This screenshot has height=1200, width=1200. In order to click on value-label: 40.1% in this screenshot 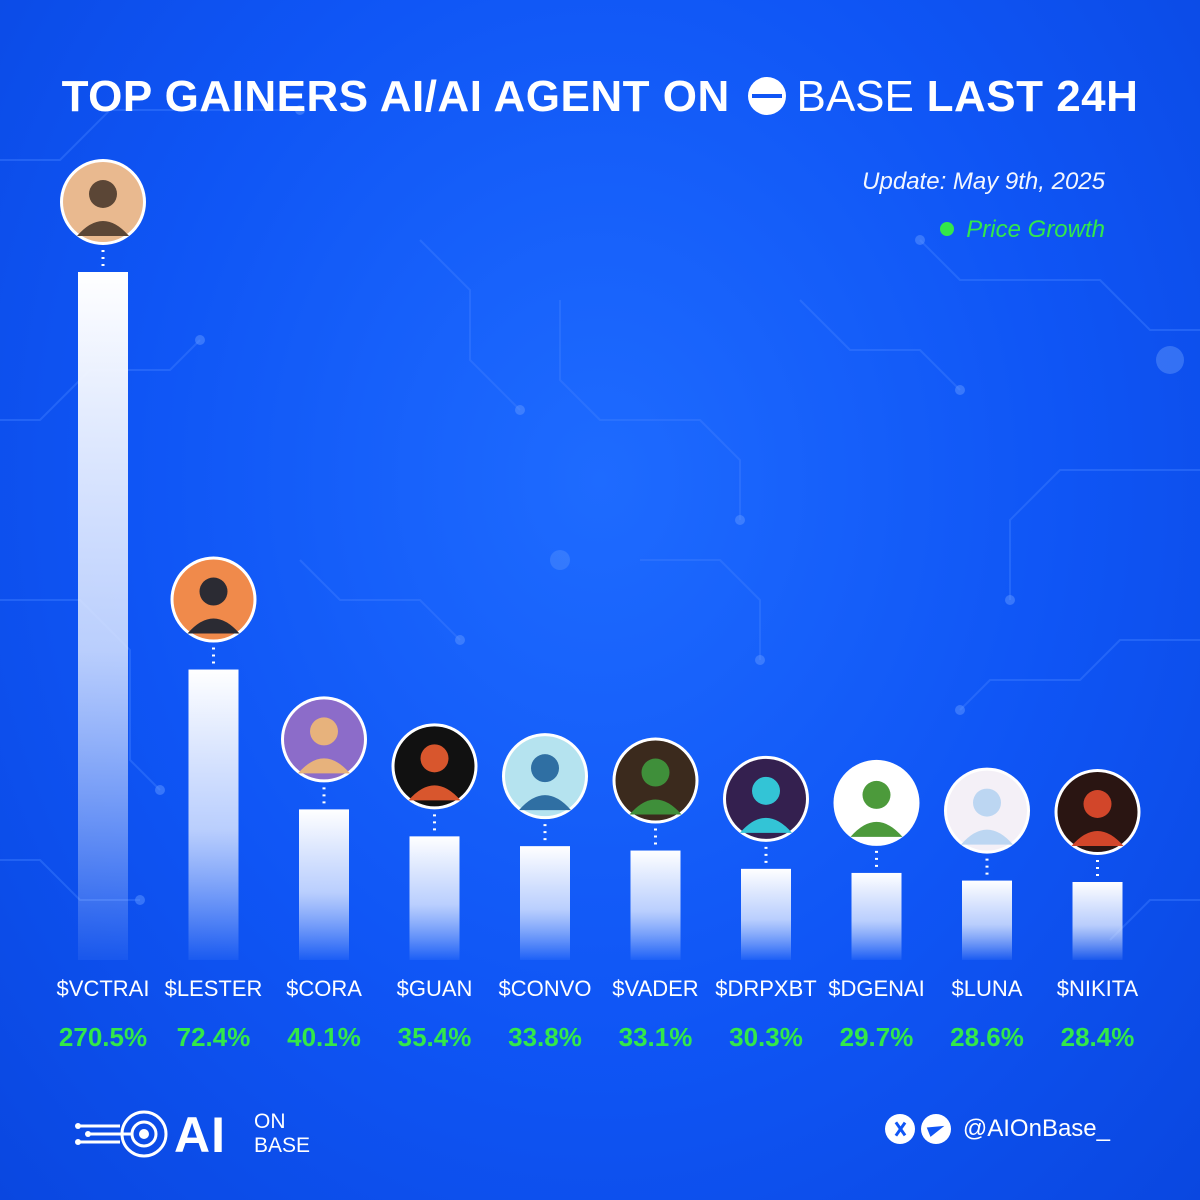, I will do `click(324, 1037)`.